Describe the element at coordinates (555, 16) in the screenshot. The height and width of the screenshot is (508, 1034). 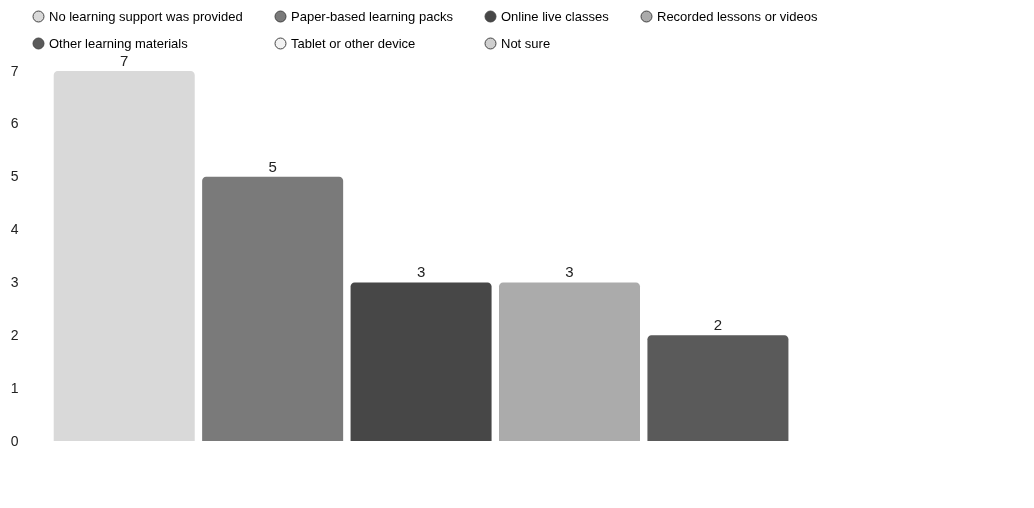
I see `legend-label: Online live classes` at that location.